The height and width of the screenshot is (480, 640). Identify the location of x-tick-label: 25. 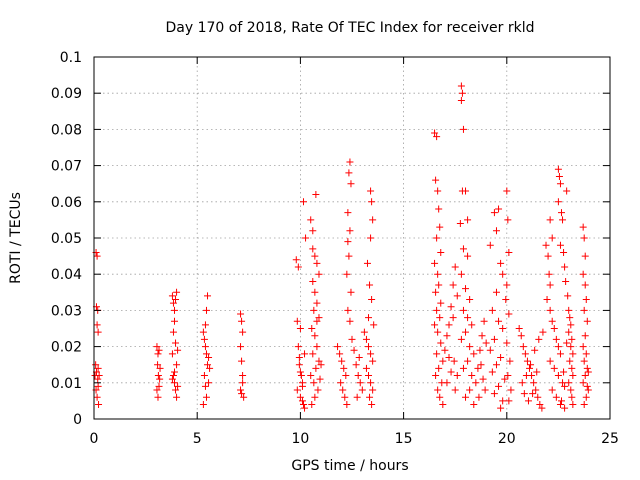
(610, 439).